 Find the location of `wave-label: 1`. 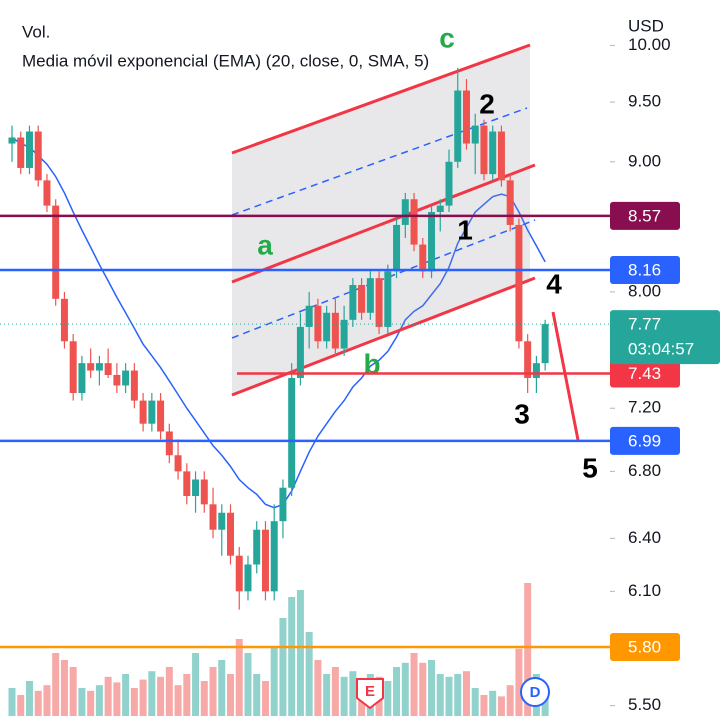

wave-label: 1 is located at coordinates (465, 229).